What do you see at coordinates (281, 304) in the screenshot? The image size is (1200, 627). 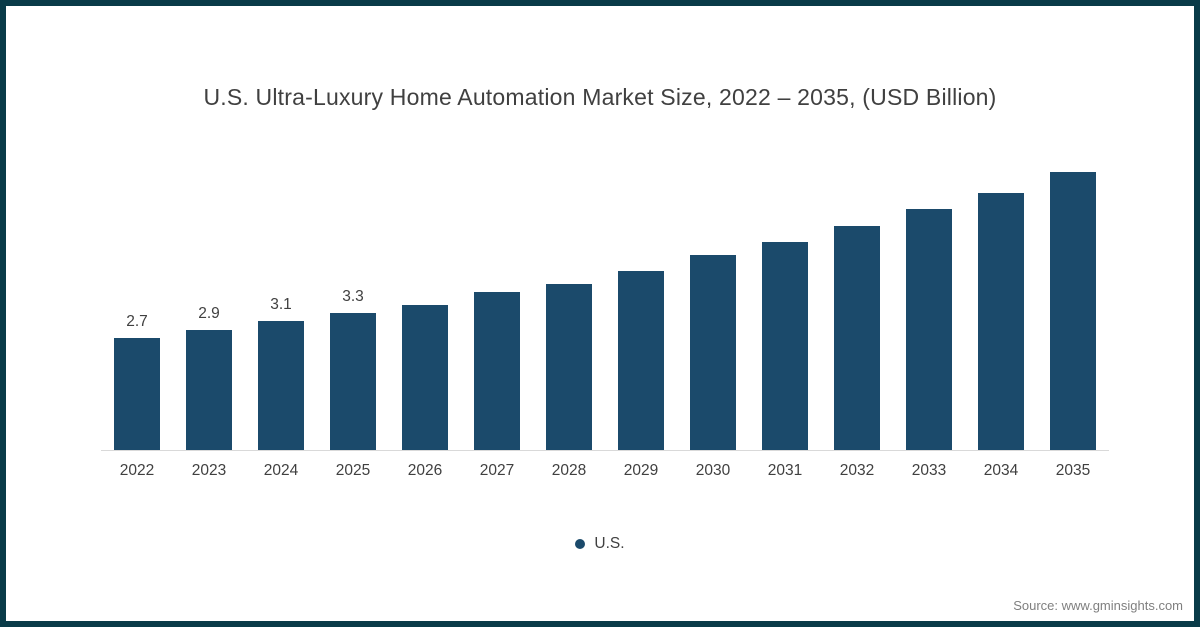 I see `bar-value-label: 3.1` at bounding box center [281, 304].